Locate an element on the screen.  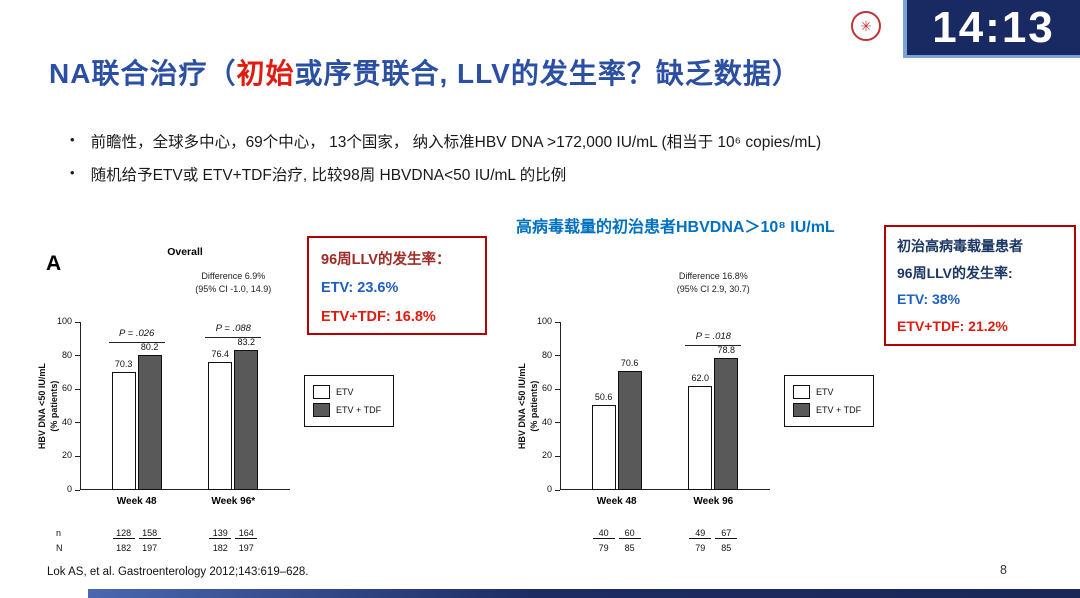
legend-item: ETV + TDF is located at coordinates (829, 410).